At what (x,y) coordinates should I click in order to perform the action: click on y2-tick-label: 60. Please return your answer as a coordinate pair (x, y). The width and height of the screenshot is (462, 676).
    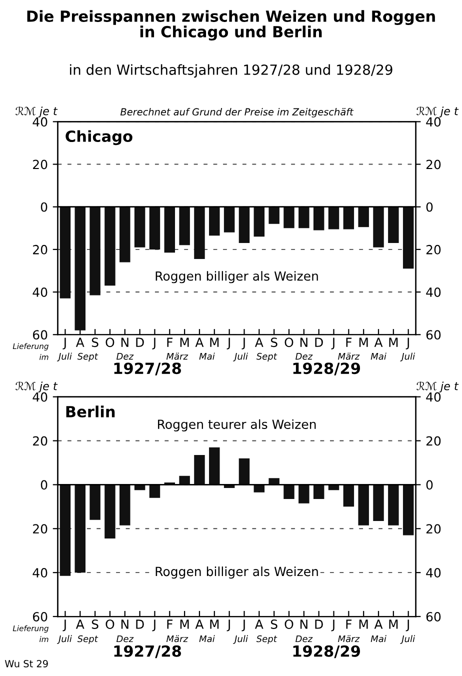
    Looking at the image, I should click on (433, 335).